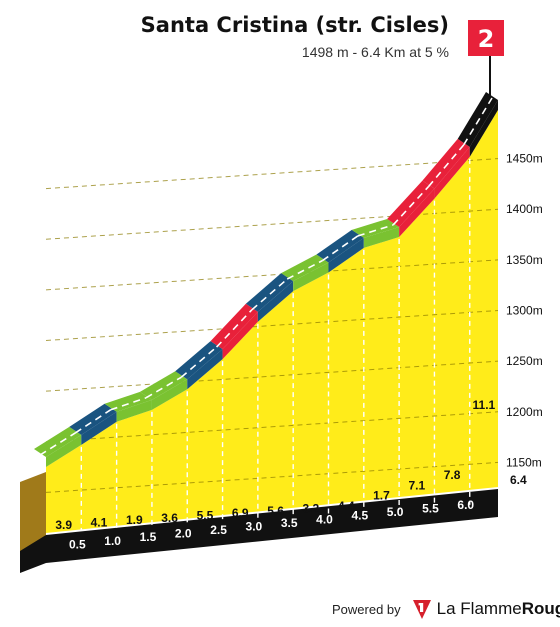 This screenshot has width=560, height=627. I want to click on gradient-label: 6.9, so click(240, 513).